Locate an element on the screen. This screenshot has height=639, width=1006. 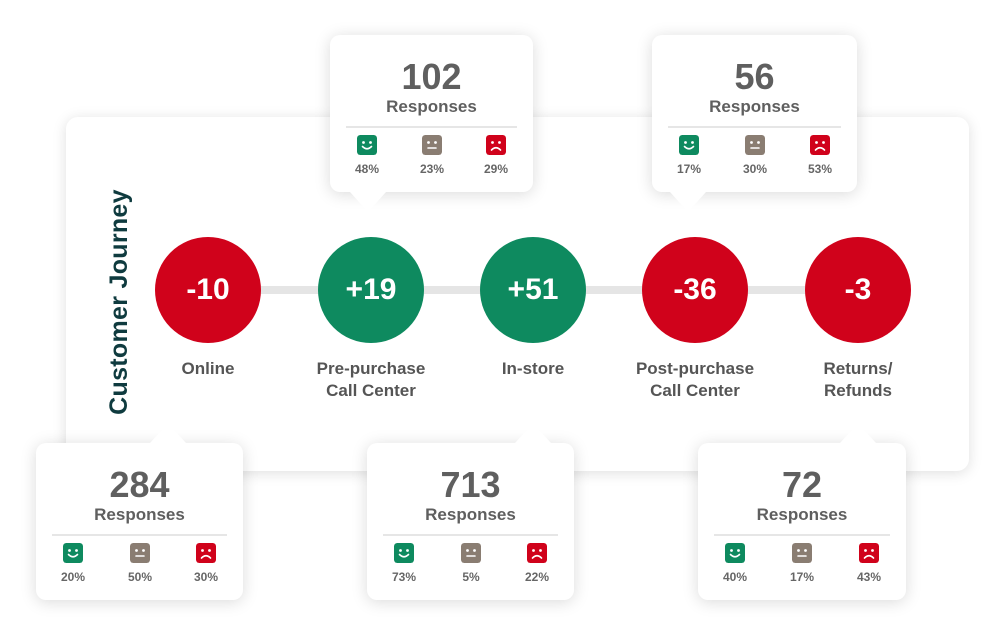
response-card: 284 Responses 20% 50% 30% is located at coordinates (139, 511).